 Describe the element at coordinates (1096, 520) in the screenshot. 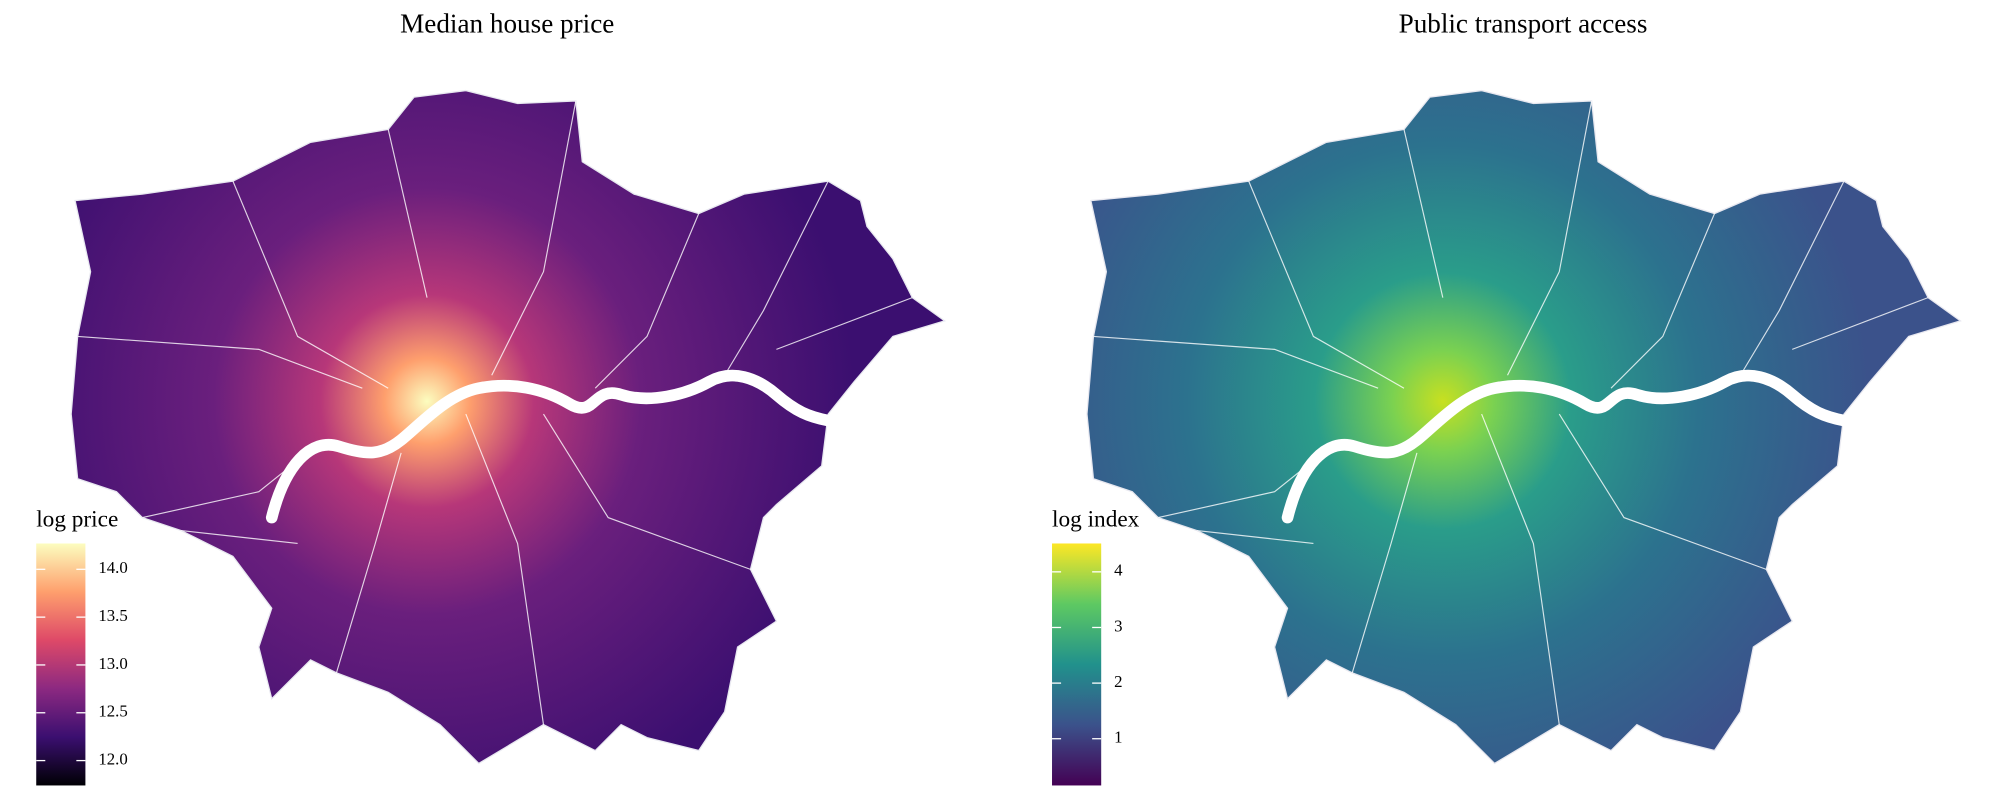

I see `legend-title: log index` at that location.